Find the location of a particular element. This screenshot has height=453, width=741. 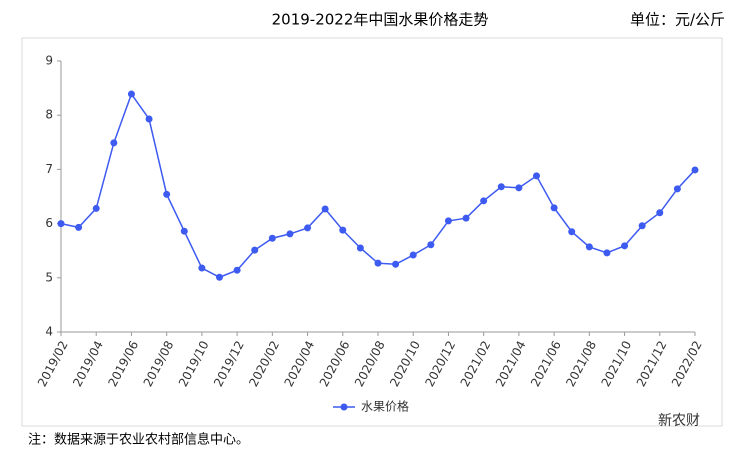

x-tick-label: 2019/02 is located at coordinates (53, 363).